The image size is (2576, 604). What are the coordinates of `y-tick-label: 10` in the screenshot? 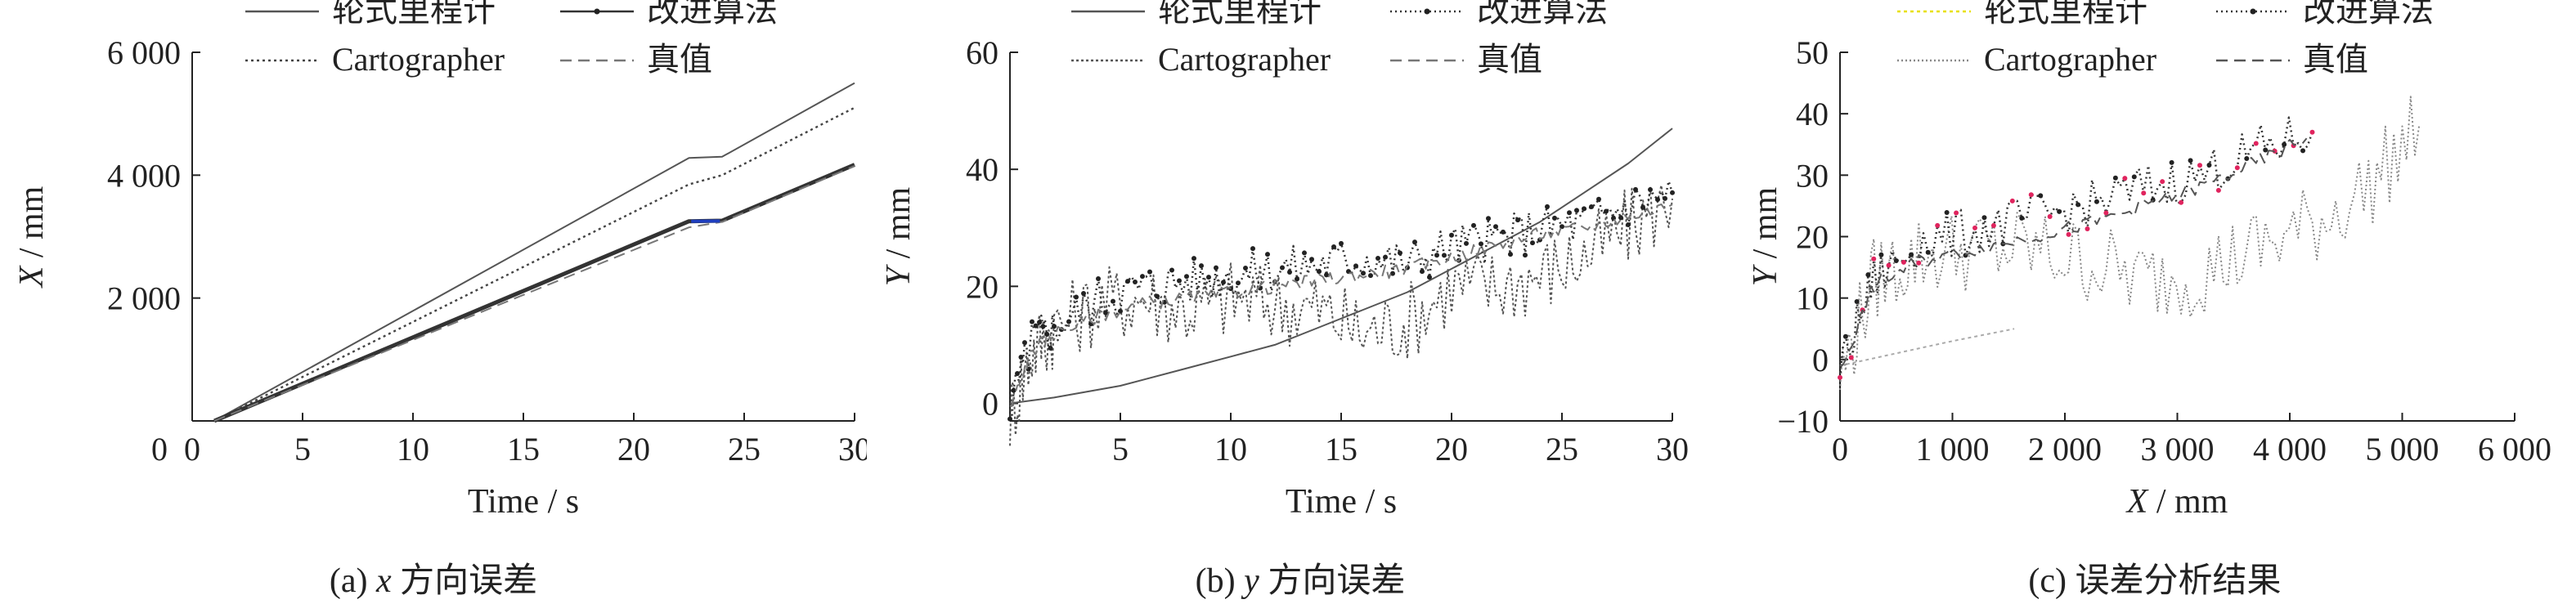 It's located at (1812, 299).